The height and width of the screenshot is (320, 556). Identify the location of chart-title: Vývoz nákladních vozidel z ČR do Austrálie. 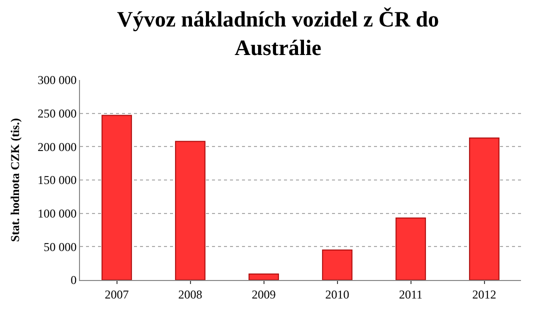
(278, 33).